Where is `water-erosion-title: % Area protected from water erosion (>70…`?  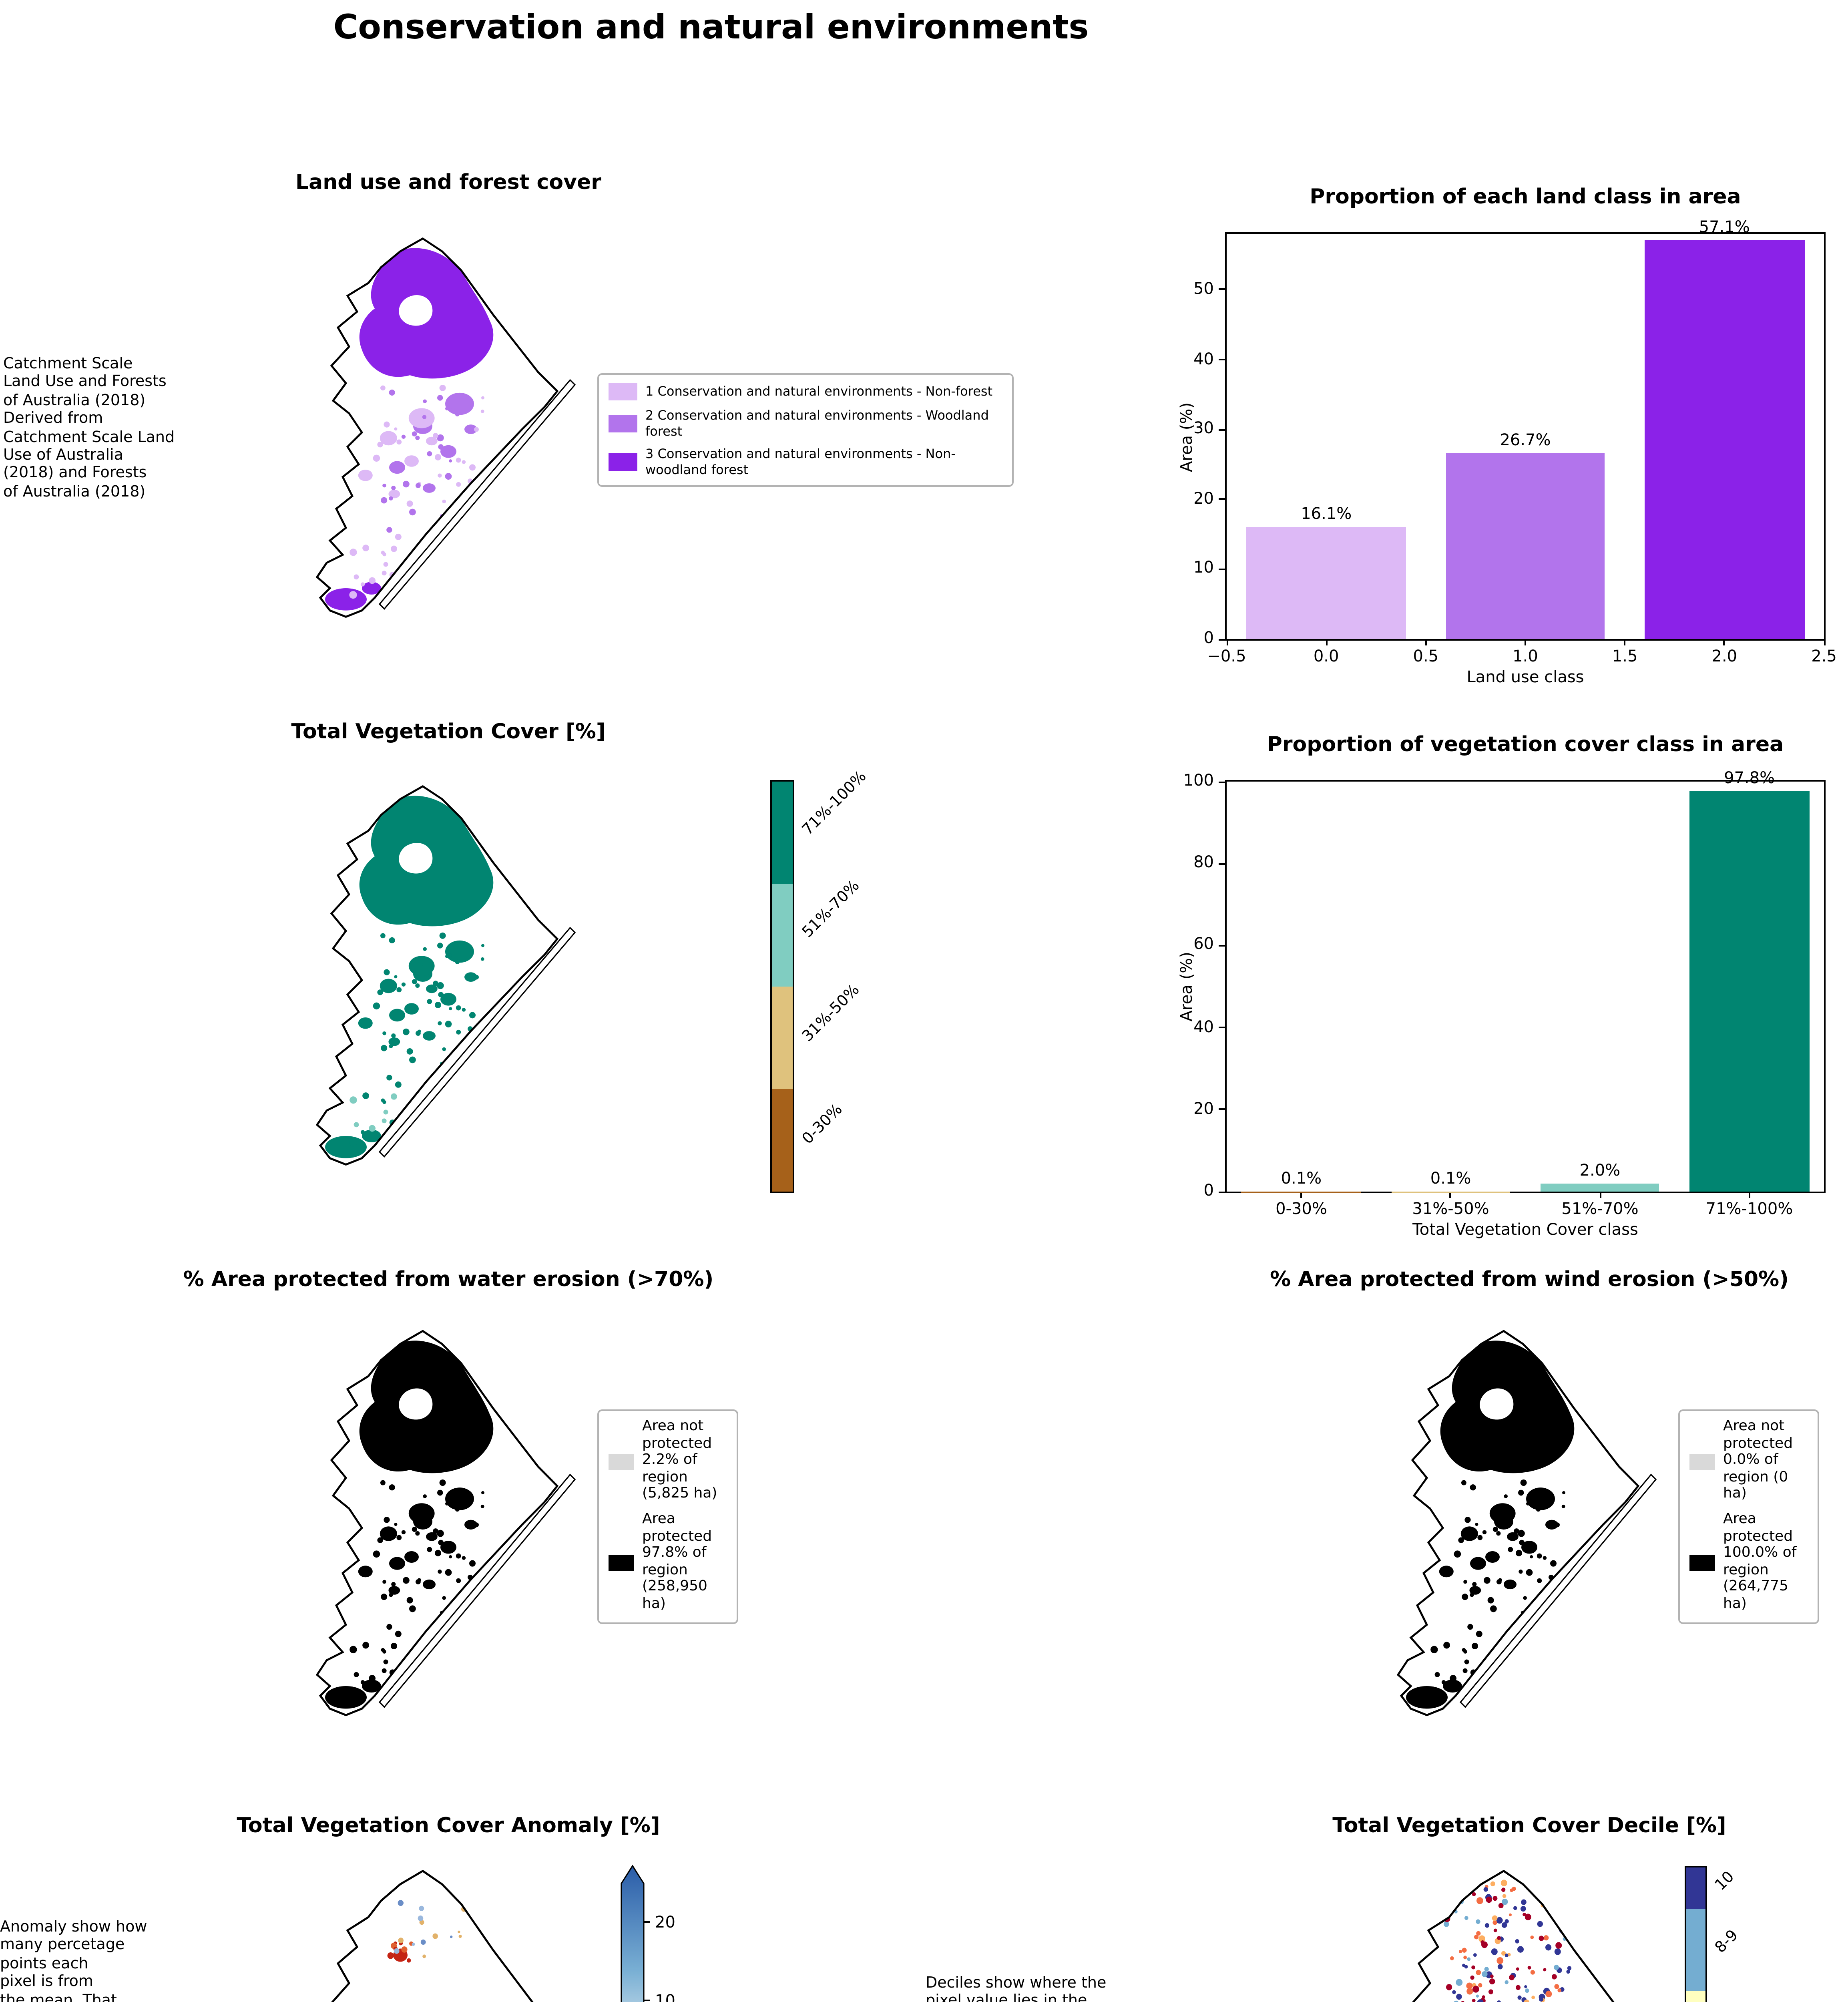
water-erosion-title: % Area protected from water erosion (>70… is located at coordinates (449, 1280).